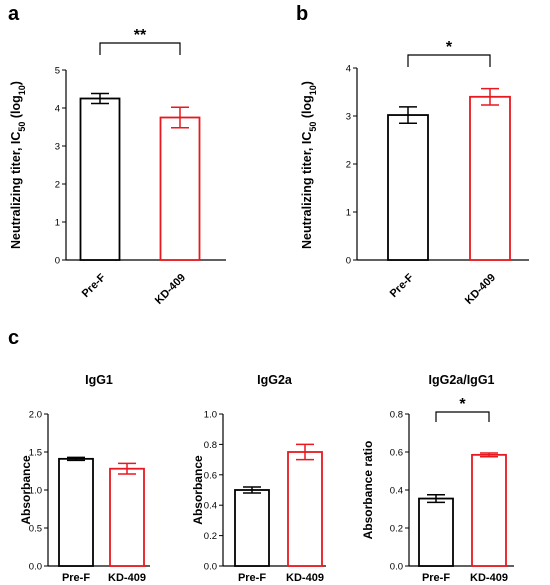  Describe the element at coordinates (198, 490) in the screenshot. I see `y-axis-label-c2: Absorbance` at that location.